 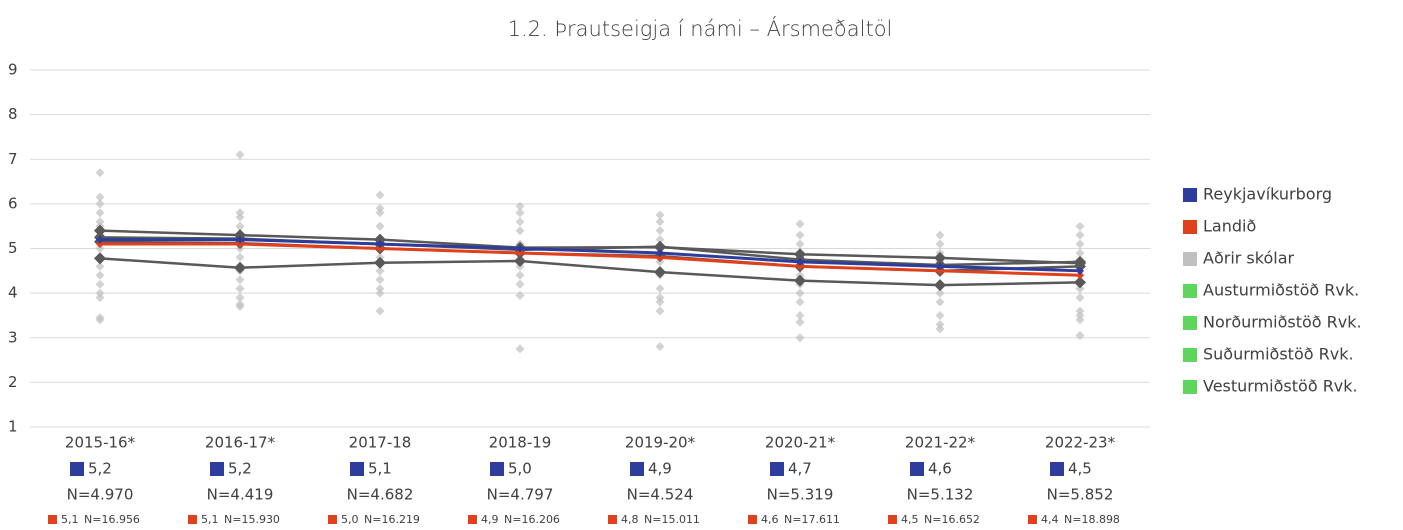 What do you see at coordinates (940, 495) in the screenshot?
I see `count-label: N=5.132` at bounding box center [940, 495].